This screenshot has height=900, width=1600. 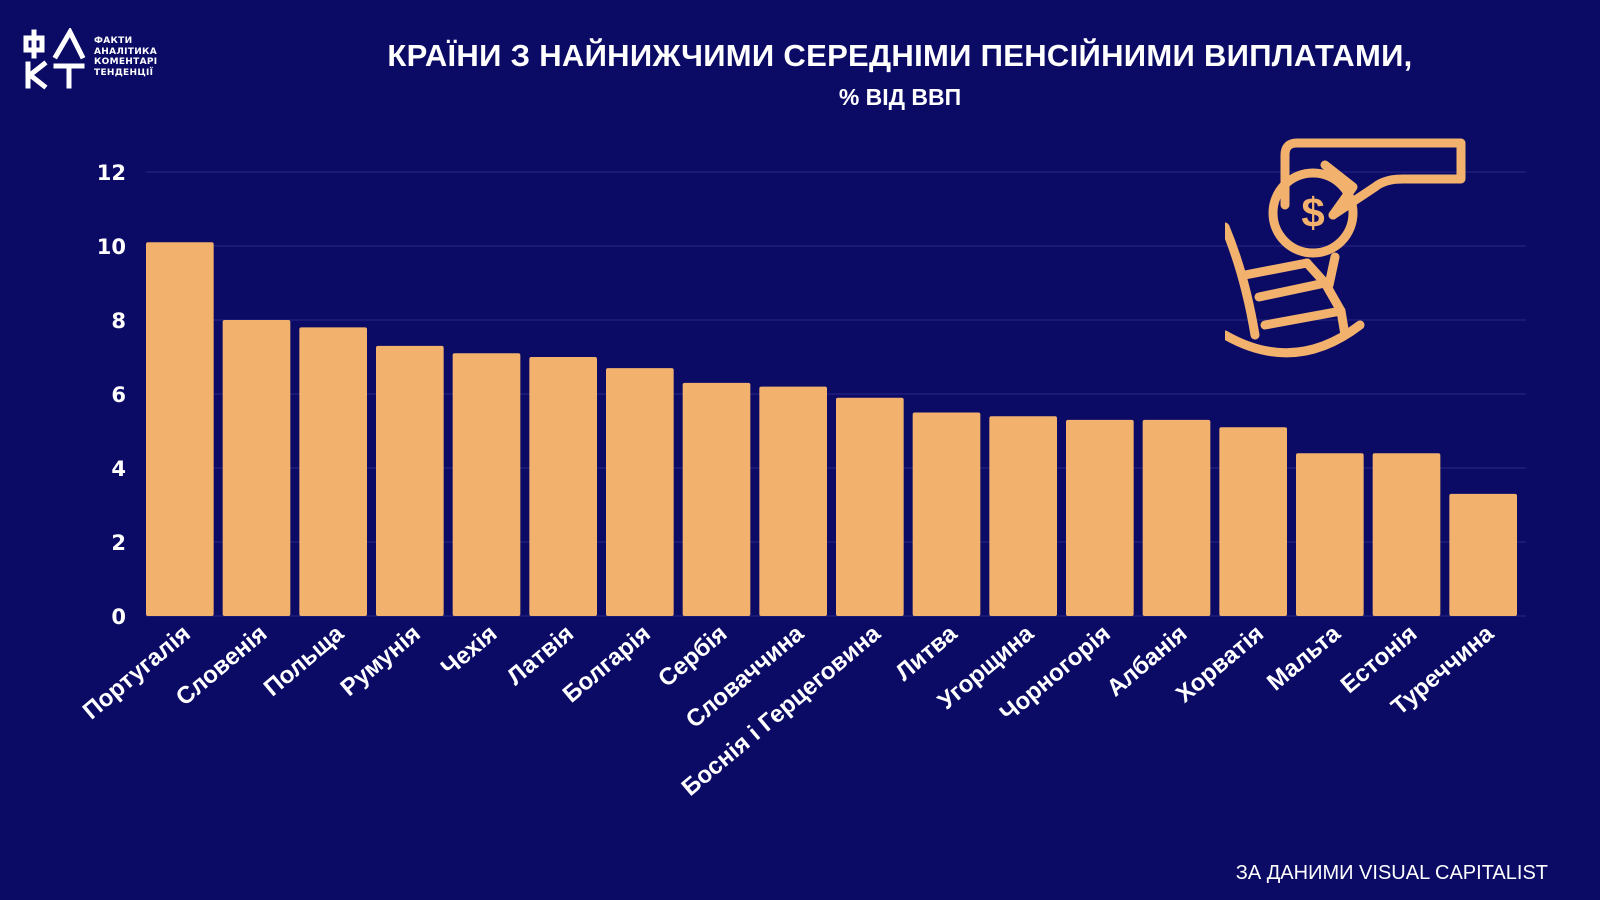 I want to click on chart-subtitle: % ВІД ВВП, so click(x=900, y=97).